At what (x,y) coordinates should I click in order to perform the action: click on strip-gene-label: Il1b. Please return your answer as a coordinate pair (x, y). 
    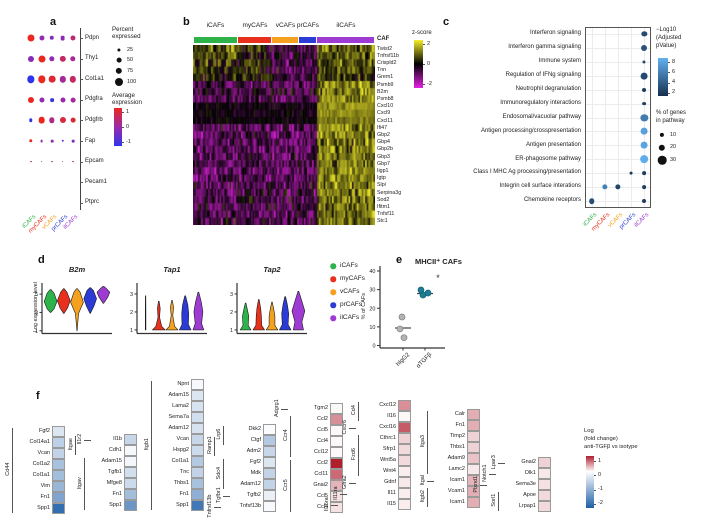
    Looking at the image, I should click on (117, 438).